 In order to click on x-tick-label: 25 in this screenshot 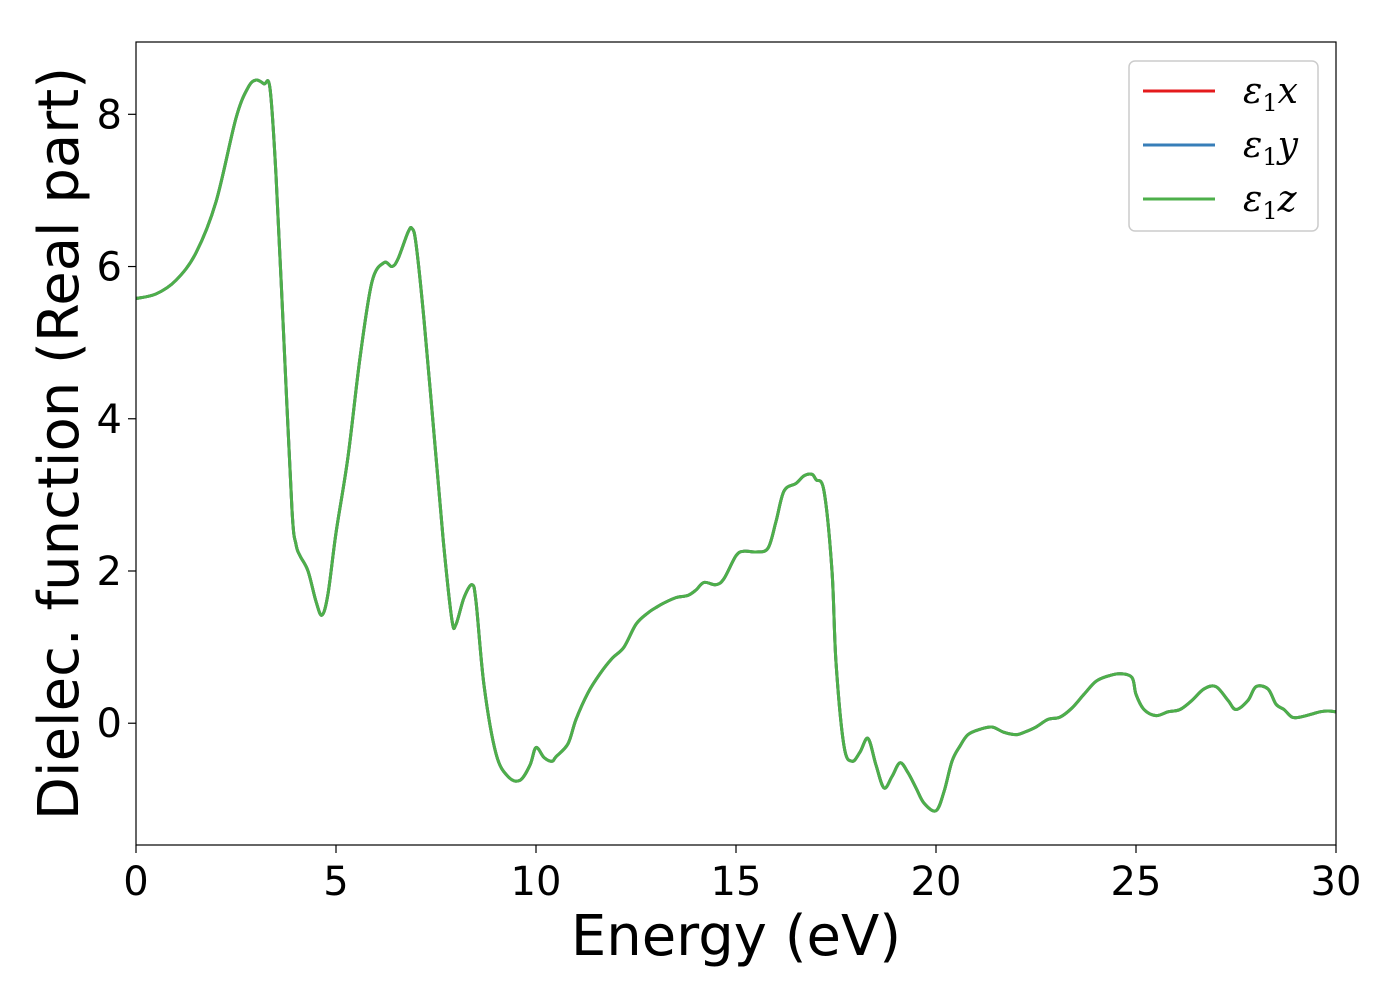, I will do `click(1136, 882)`.